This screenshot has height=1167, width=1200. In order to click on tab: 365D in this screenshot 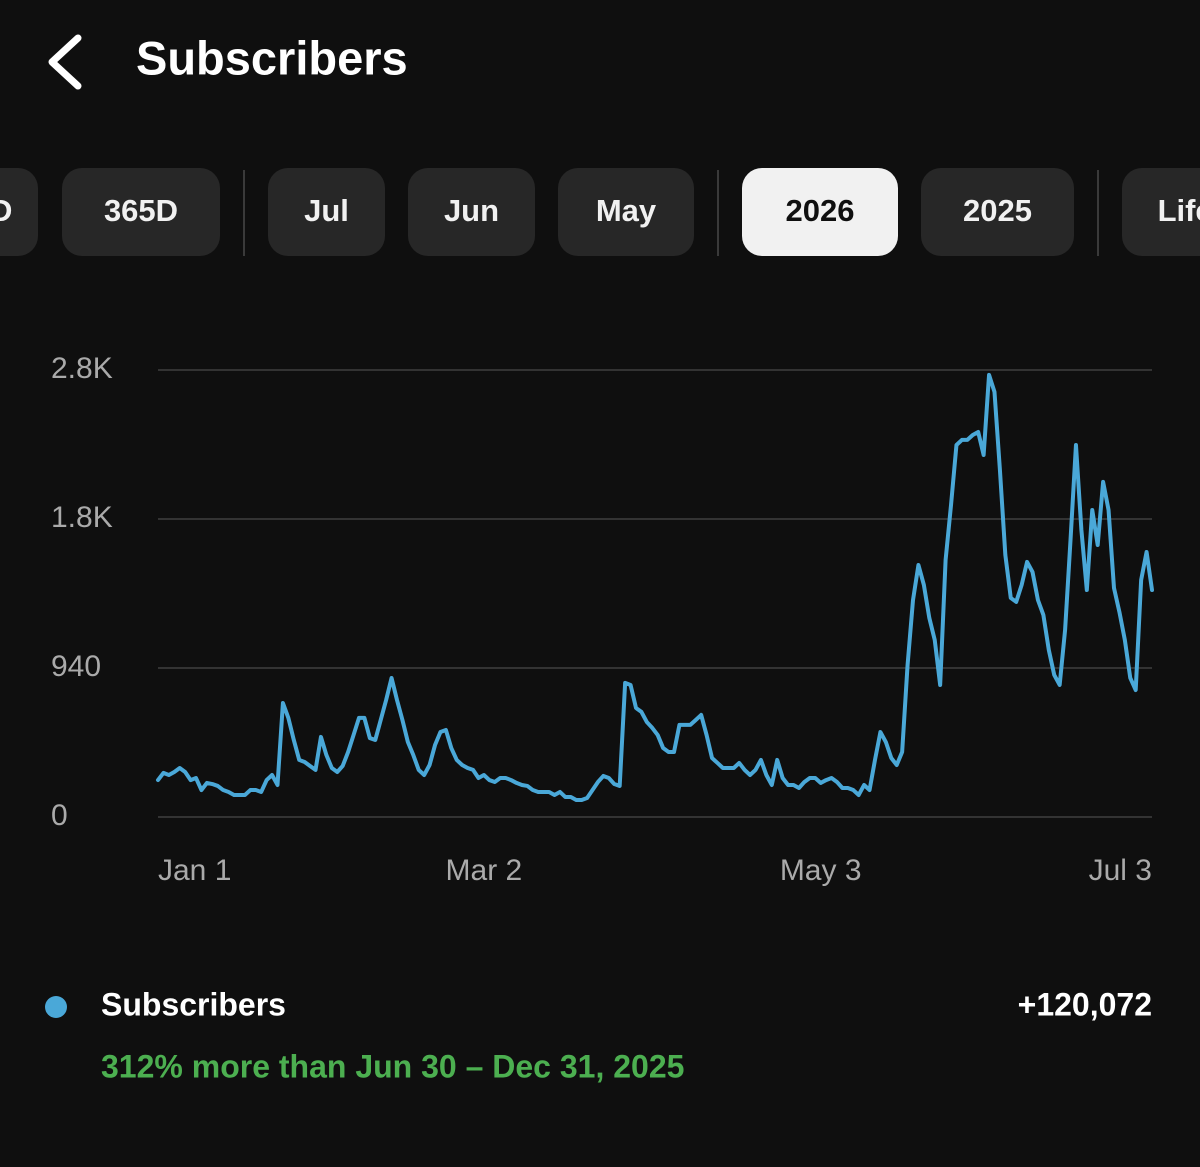, I will do `click(141, 212)`.